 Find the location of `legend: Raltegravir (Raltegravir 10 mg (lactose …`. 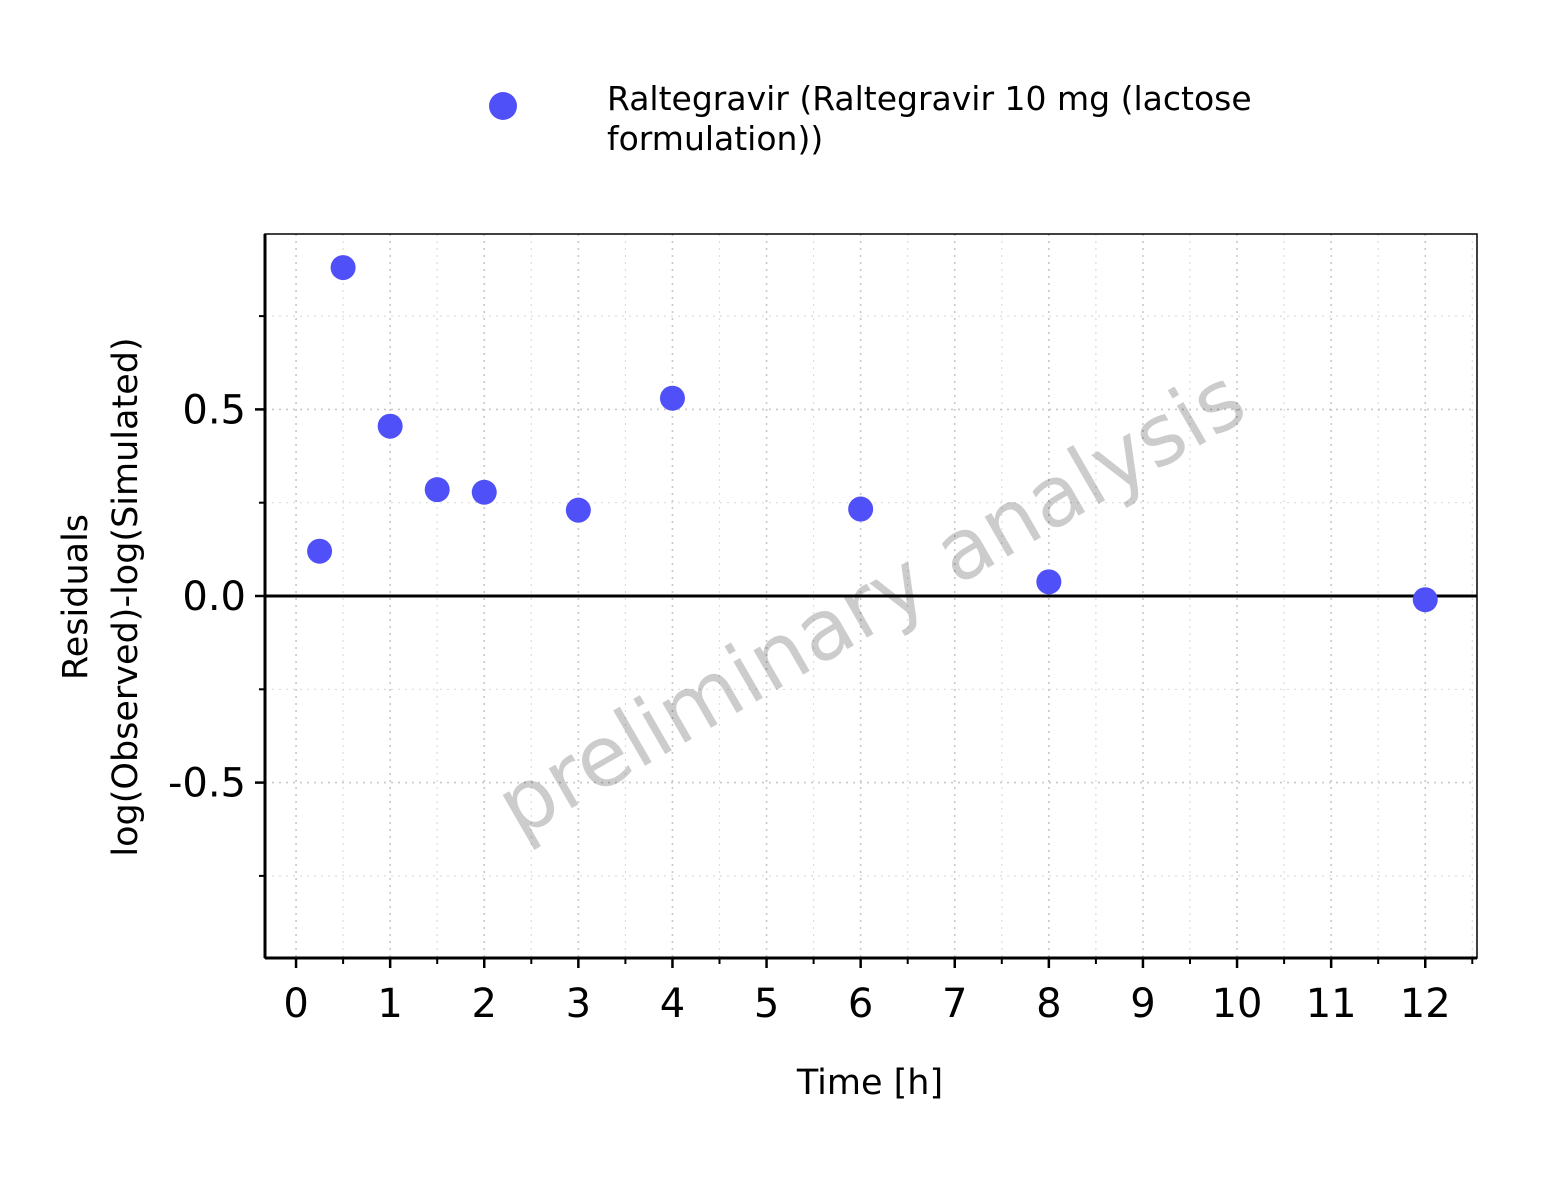

legend: Raltegravir (Raltegravir 10 mg (lactose … is located at coordinates (870, 118).